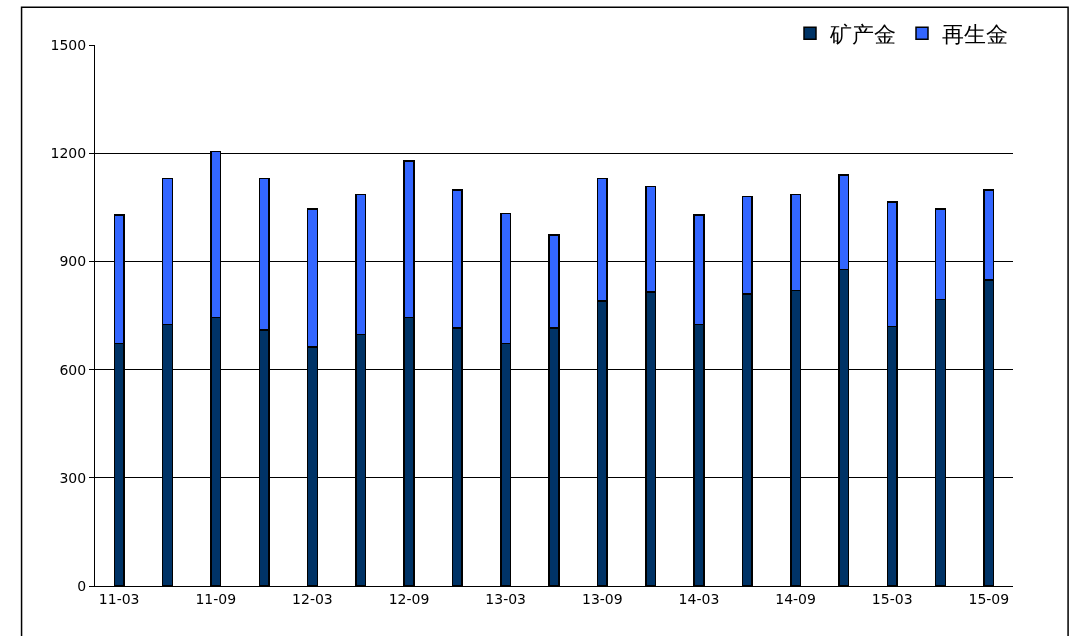  Describe the element at coordinates (506, 598) in the screenshot. I see `x-tick-label: 13-03` at that location.